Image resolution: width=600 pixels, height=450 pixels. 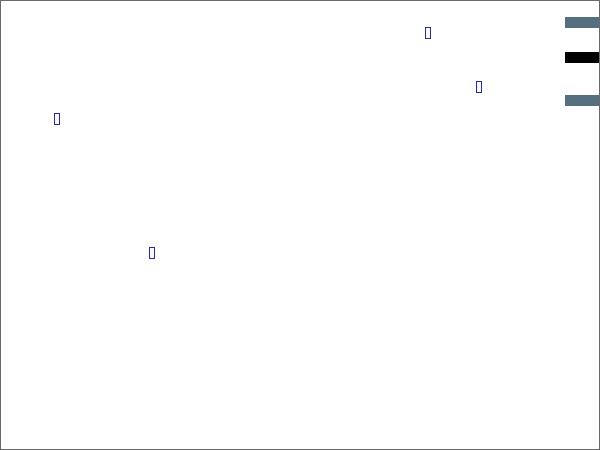 What do you see at coordinates (57, 119) in the screenshot?
I see `annotation-high-1.12130` at bounding box center [57, 119].